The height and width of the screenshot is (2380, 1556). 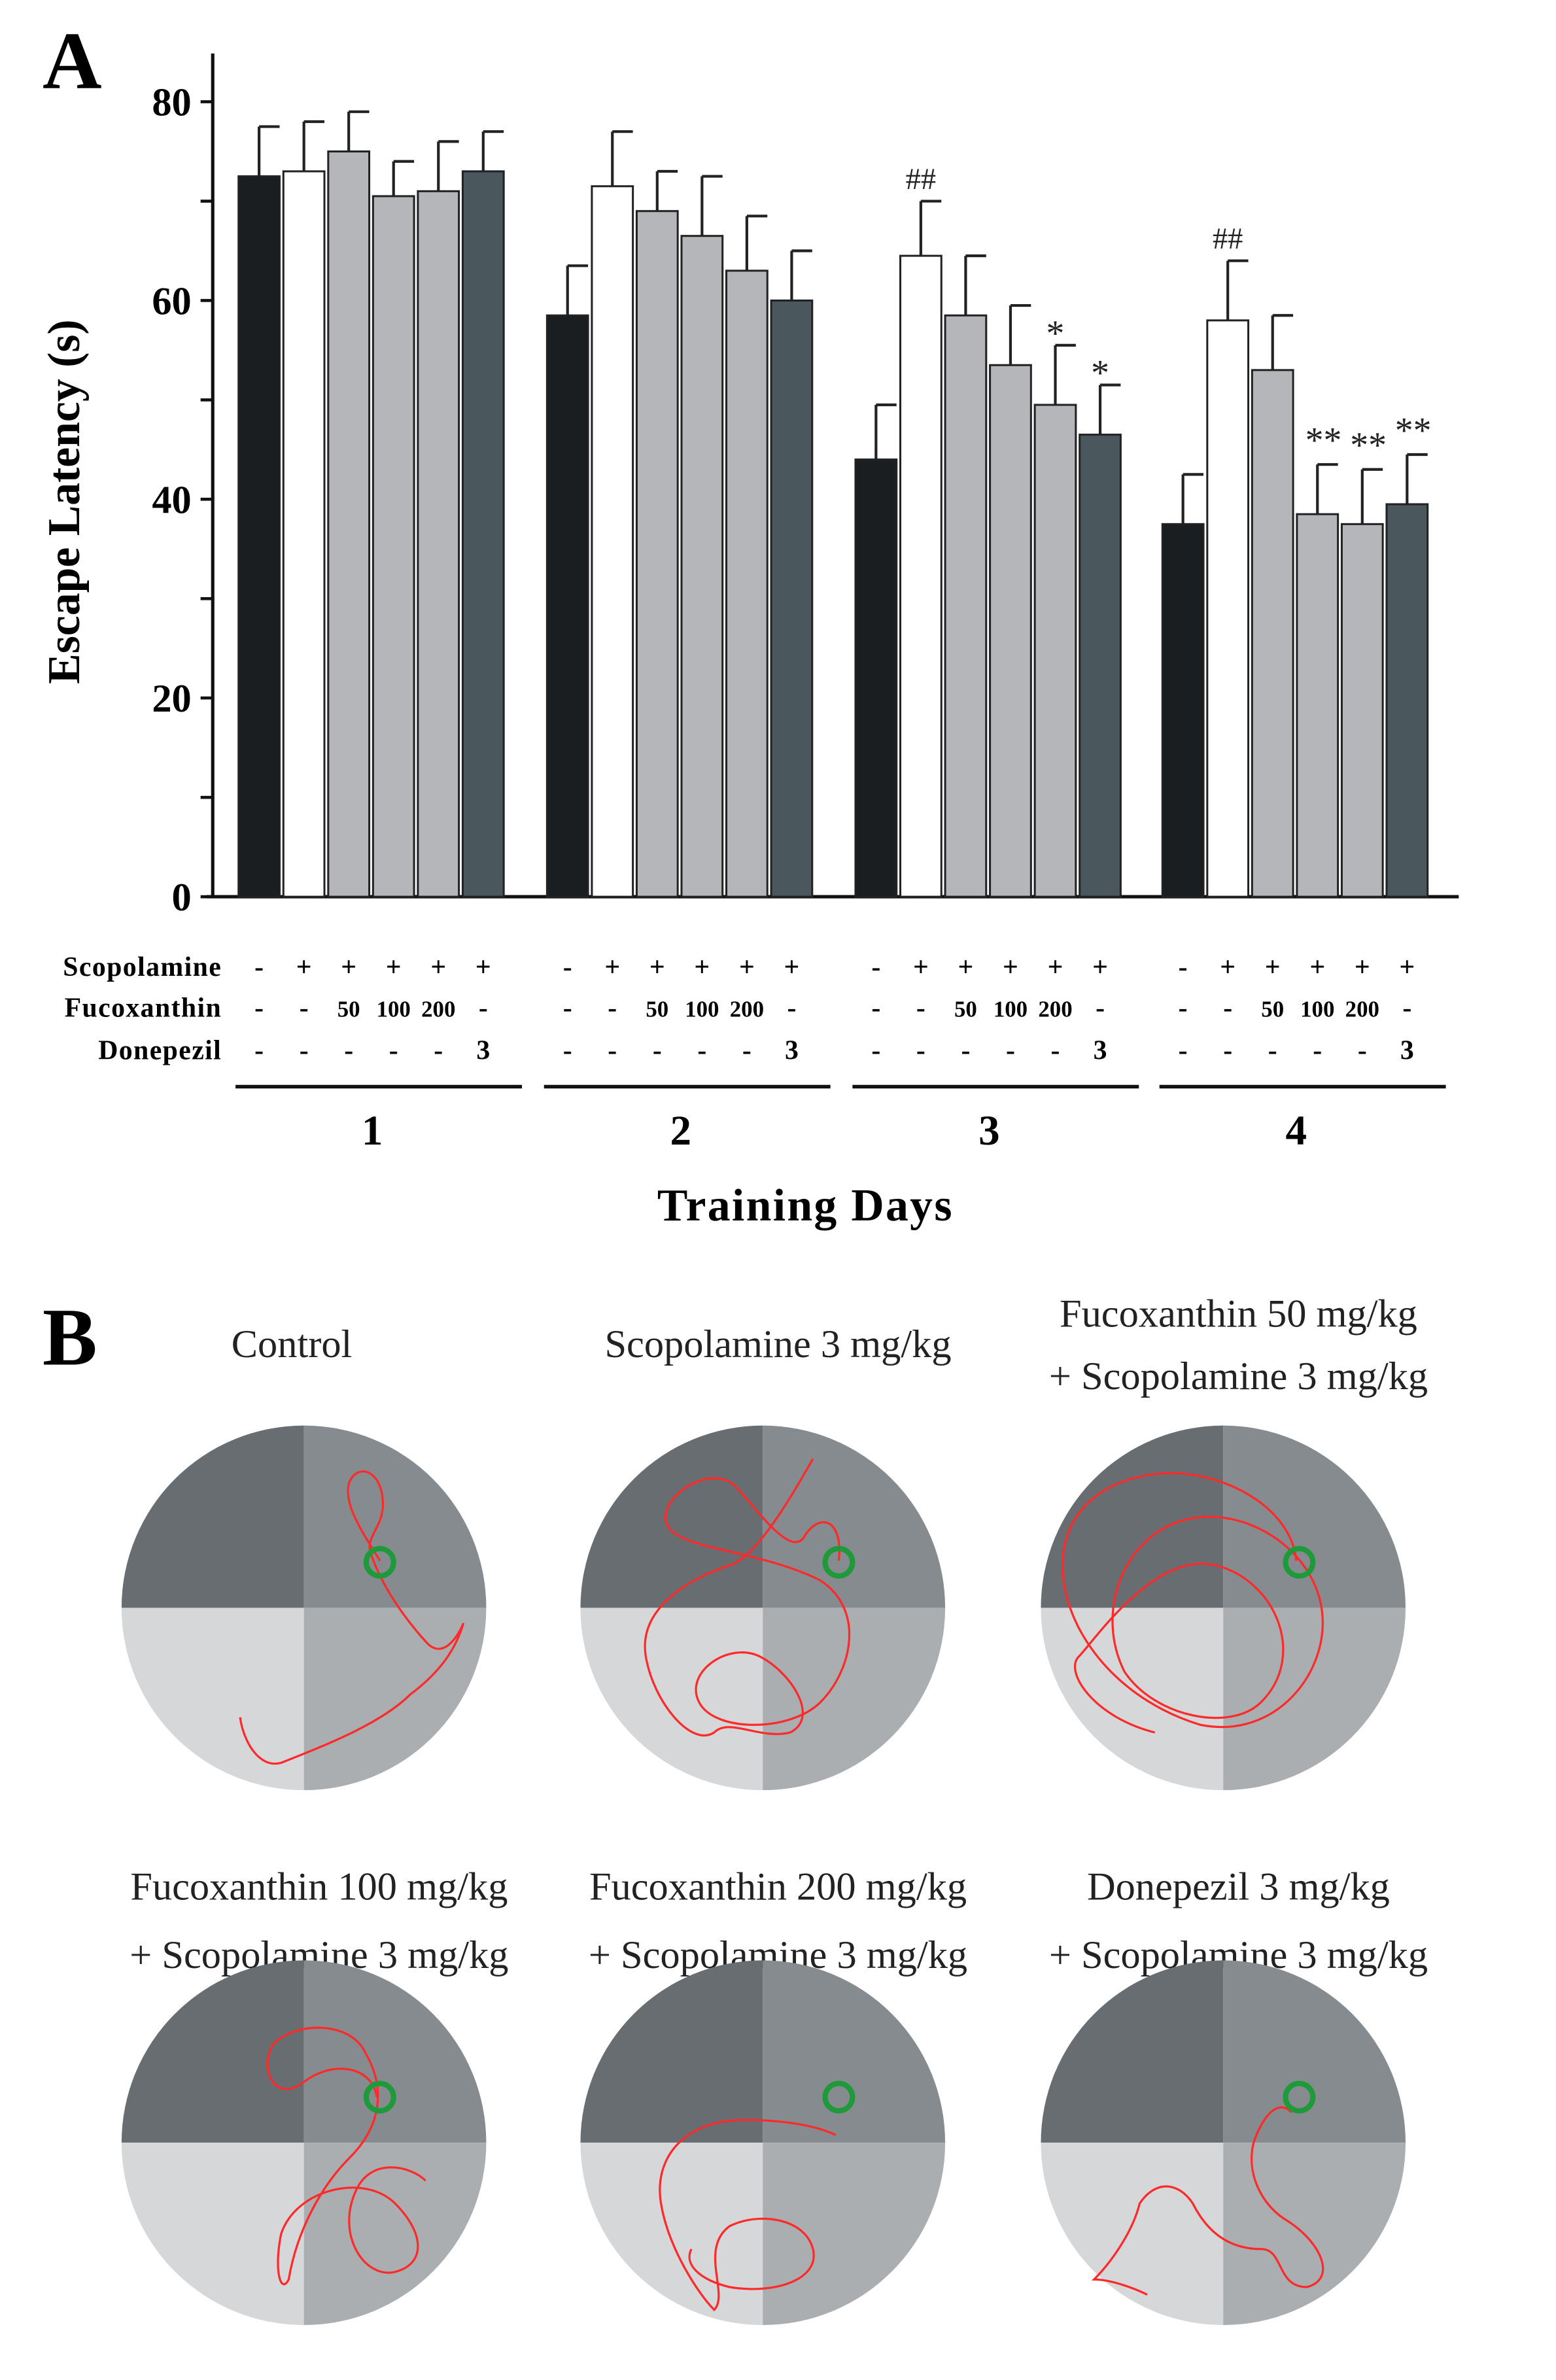 I want to click on maze-title: Control, so click(x=292, y=1344).